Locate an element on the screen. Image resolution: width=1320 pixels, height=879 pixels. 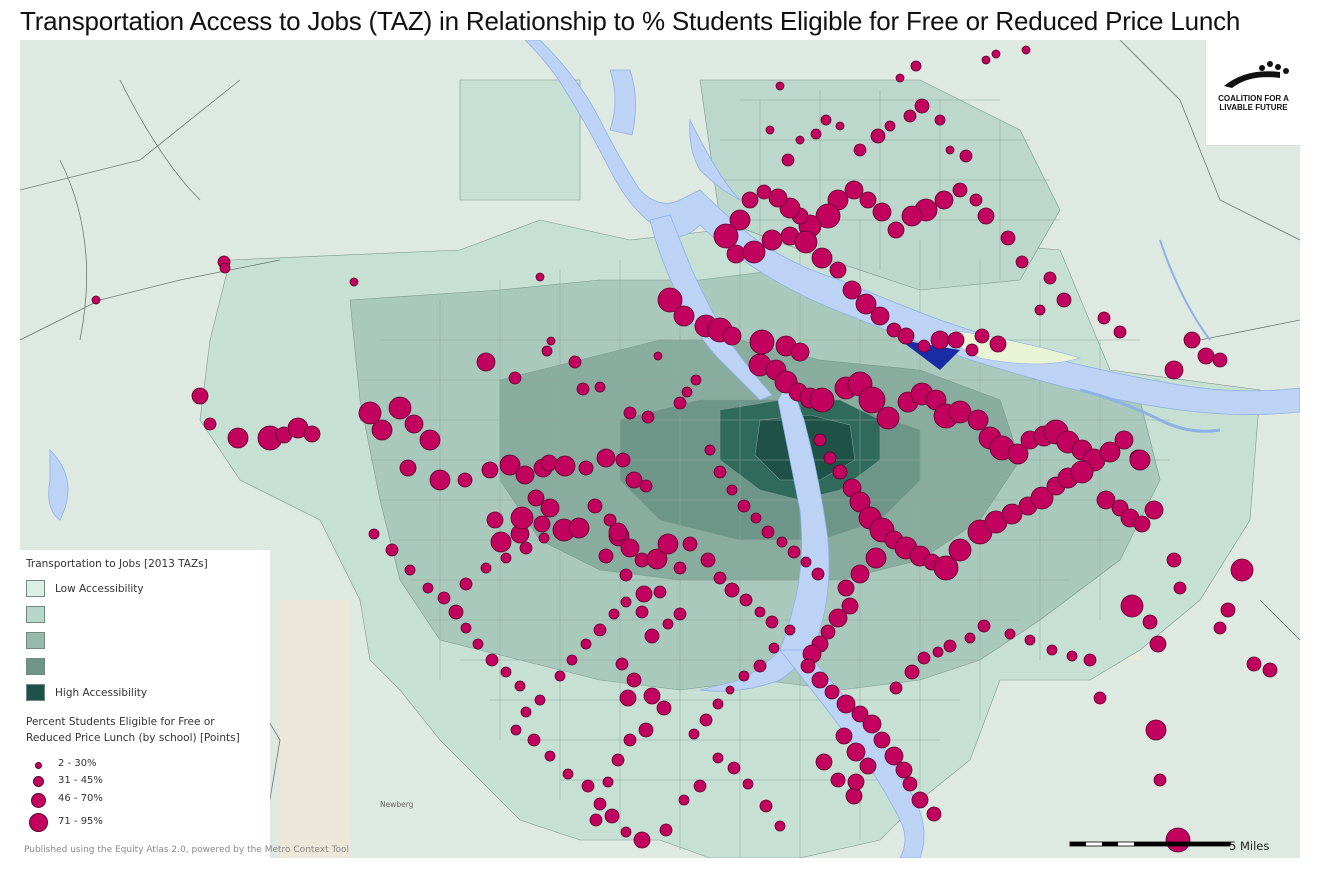
legend-class-label-1: Low Accessibility is located at coordinates (99, 589).